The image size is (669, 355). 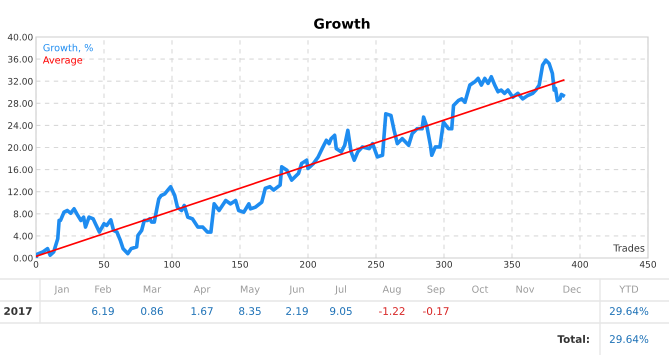 What do you see at coordinates (202, 311) in the screenshot?
I see `text: 1.67` at bounding box center [202, 311].